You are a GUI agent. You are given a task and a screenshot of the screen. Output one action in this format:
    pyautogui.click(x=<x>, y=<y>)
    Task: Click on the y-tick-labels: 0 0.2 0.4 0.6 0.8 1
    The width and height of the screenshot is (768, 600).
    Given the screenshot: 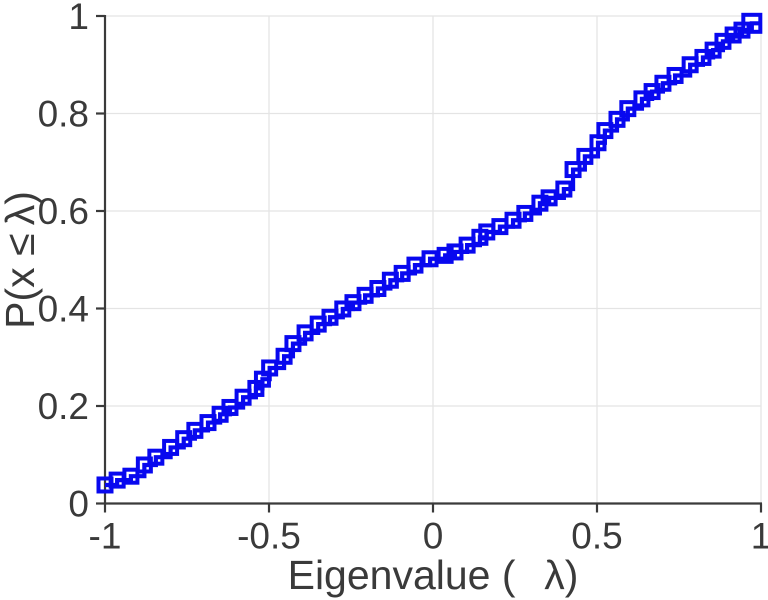 What is the action you would take?
    pyautogui.click(x=63, y=262)
    